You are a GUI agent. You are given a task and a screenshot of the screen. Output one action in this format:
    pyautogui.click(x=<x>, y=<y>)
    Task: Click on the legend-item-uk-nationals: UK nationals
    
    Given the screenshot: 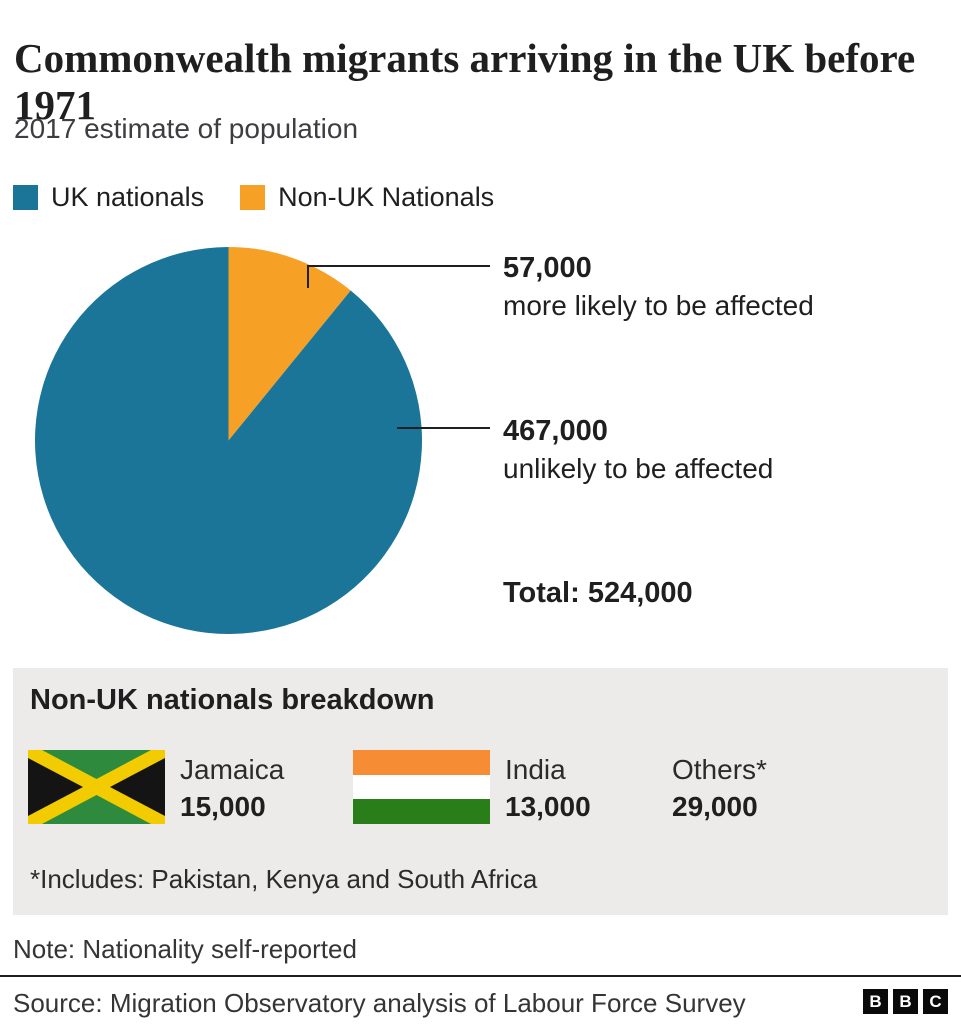 What is the action you would take?
    pyautogui.click(x=108, y=197)
    